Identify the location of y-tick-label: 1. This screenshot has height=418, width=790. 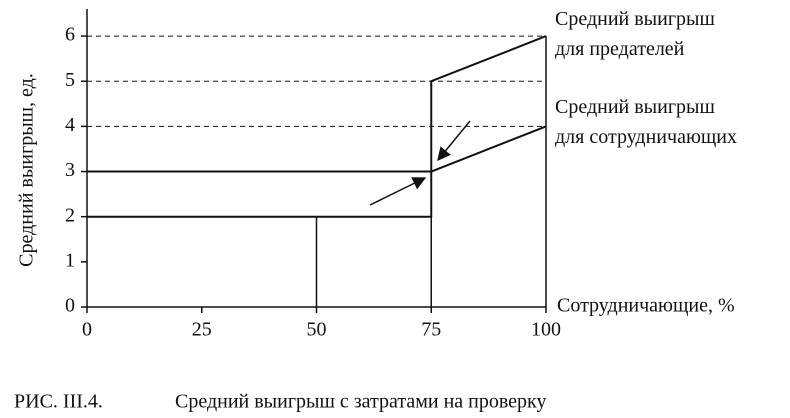
(70, 260).